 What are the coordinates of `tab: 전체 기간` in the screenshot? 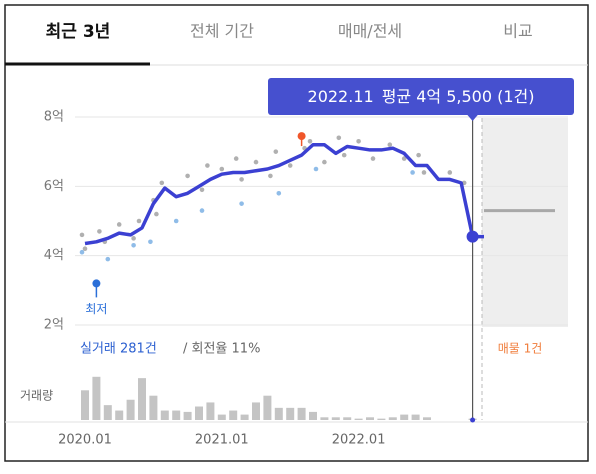 It's located at (222, 31).